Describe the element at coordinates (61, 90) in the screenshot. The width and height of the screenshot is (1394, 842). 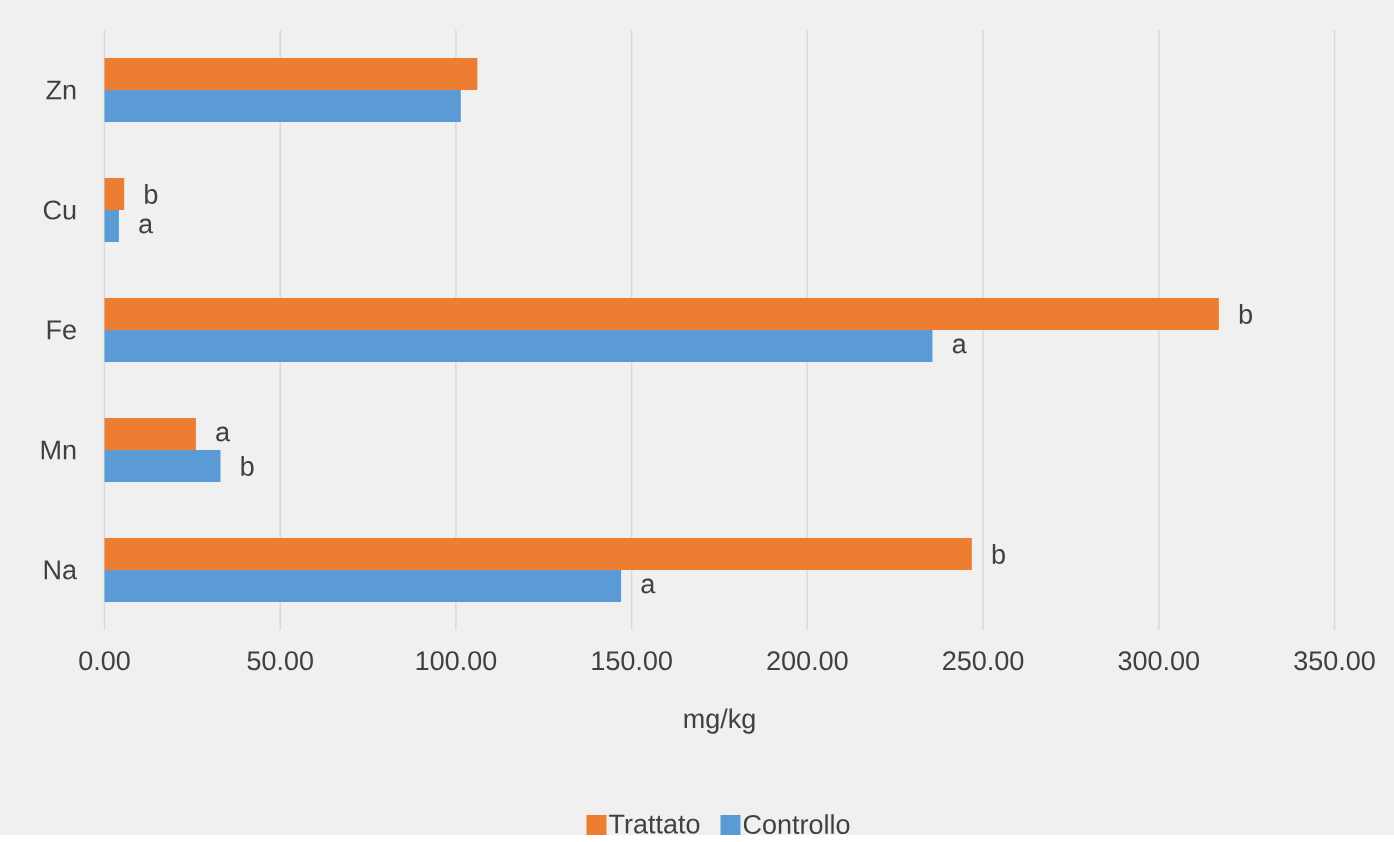
I see `y-tick-label: Zn` at that location.